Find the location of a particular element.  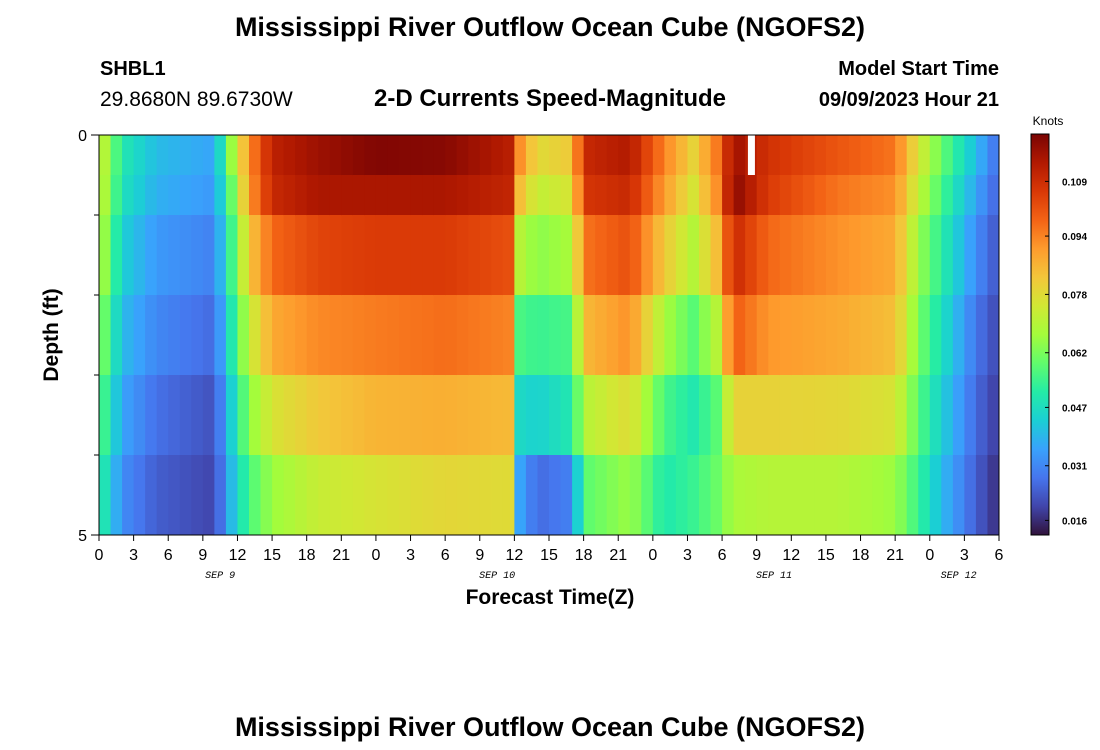

x-tick-label: 9 is located at coordinates (202, 555).